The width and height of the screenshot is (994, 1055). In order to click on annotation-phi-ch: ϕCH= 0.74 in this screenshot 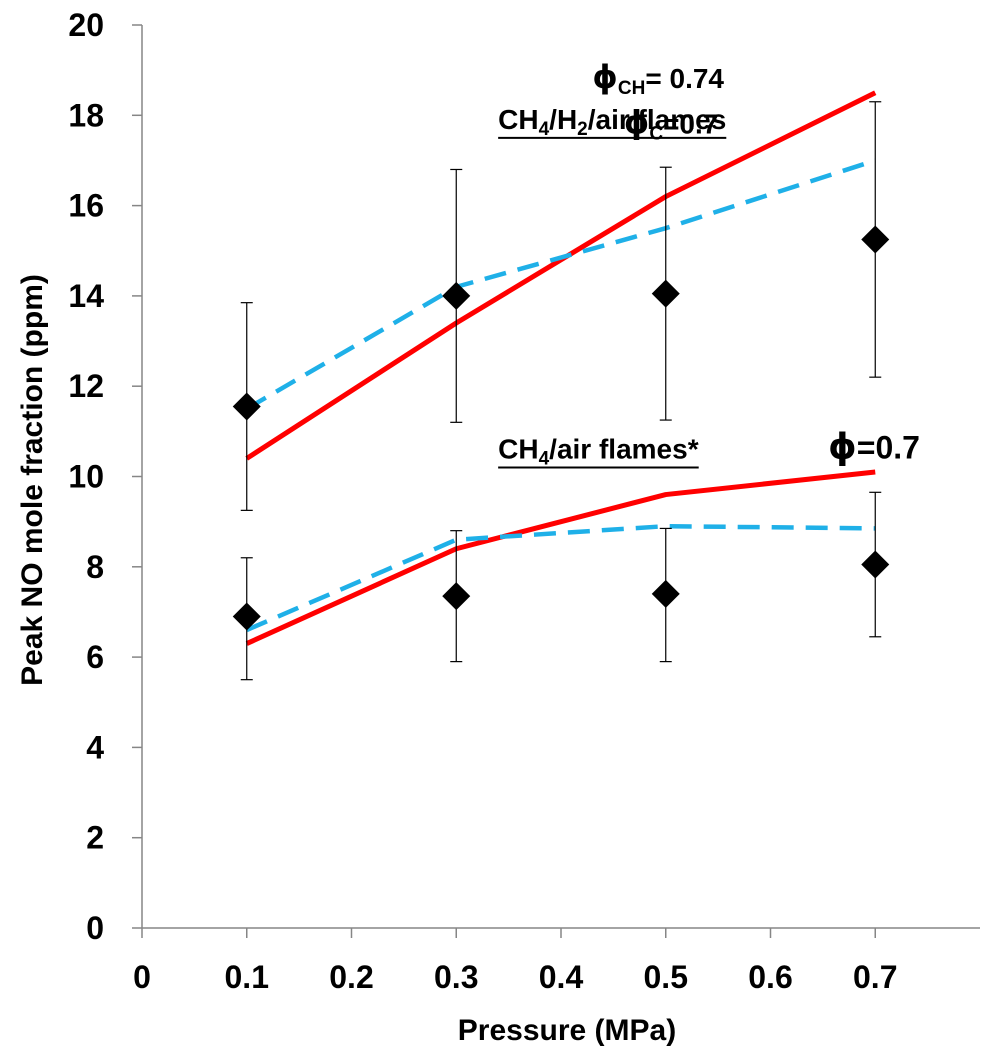, I will do `click(658, 78)`.